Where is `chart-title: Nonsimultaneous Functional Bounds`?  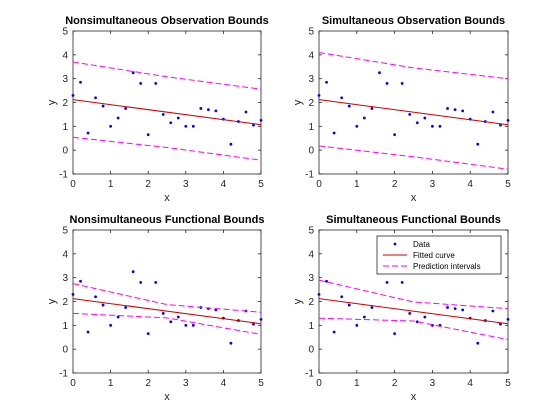
chart-title: Nonsimultaneous Functional Bounds is located at coordinates (167, 220).